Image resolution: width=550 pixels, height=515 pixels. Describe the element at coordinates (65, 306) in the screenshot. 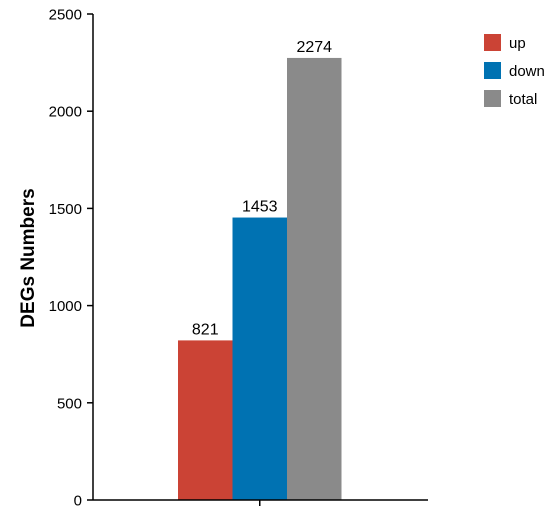

I see `y-tick-label-1000: 1000` at that location.